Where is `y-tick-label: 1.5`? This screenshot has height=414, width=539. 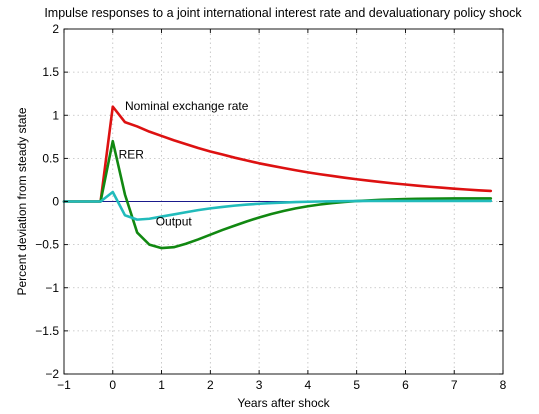 y-tick-label: 1.5 is located at coordinates (50, 72).